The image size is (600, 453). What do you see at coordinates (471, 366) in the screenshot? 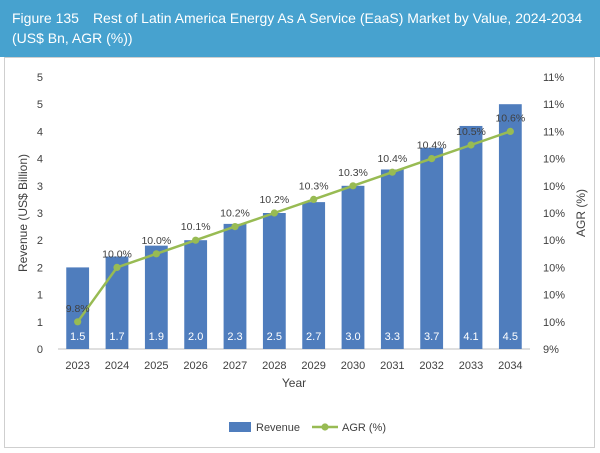
I see `x-tick-label: 2033` at bounding box center [471, 366].